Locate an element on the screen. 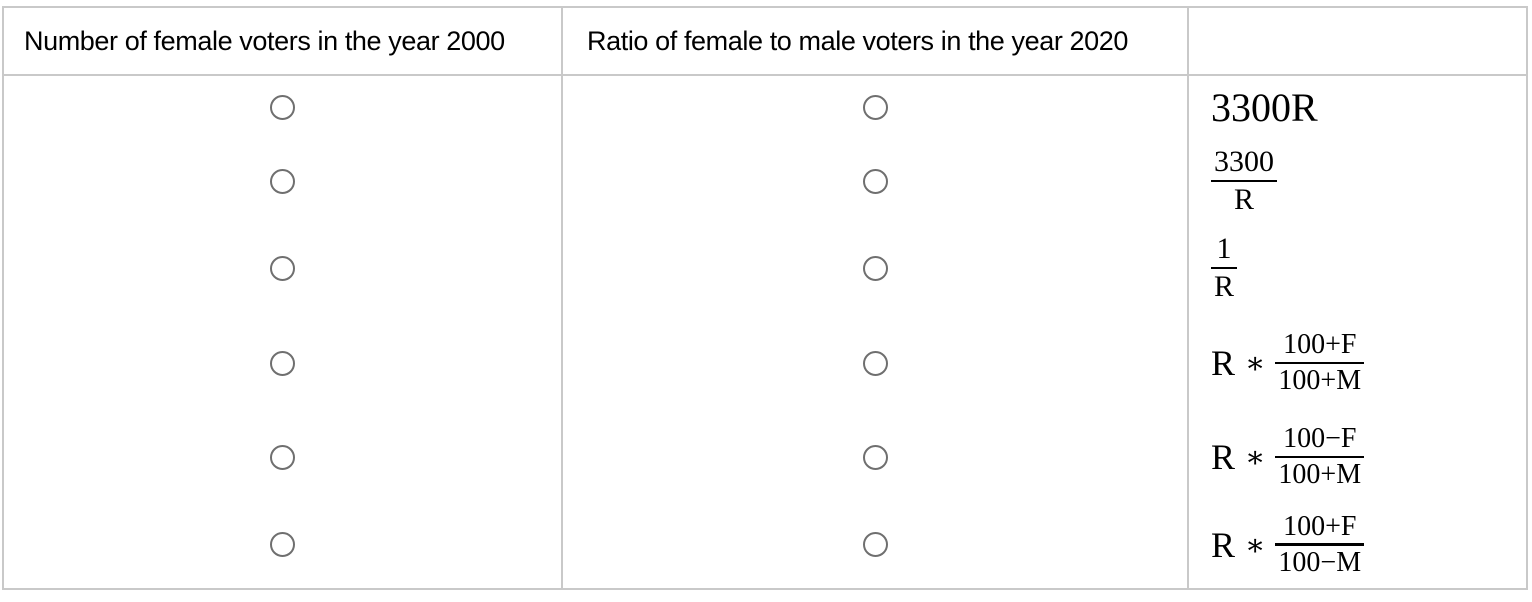 The image size is (1532, 602). table-row: R ∗ 100−F 100+M is located at coordinates (765, 457).